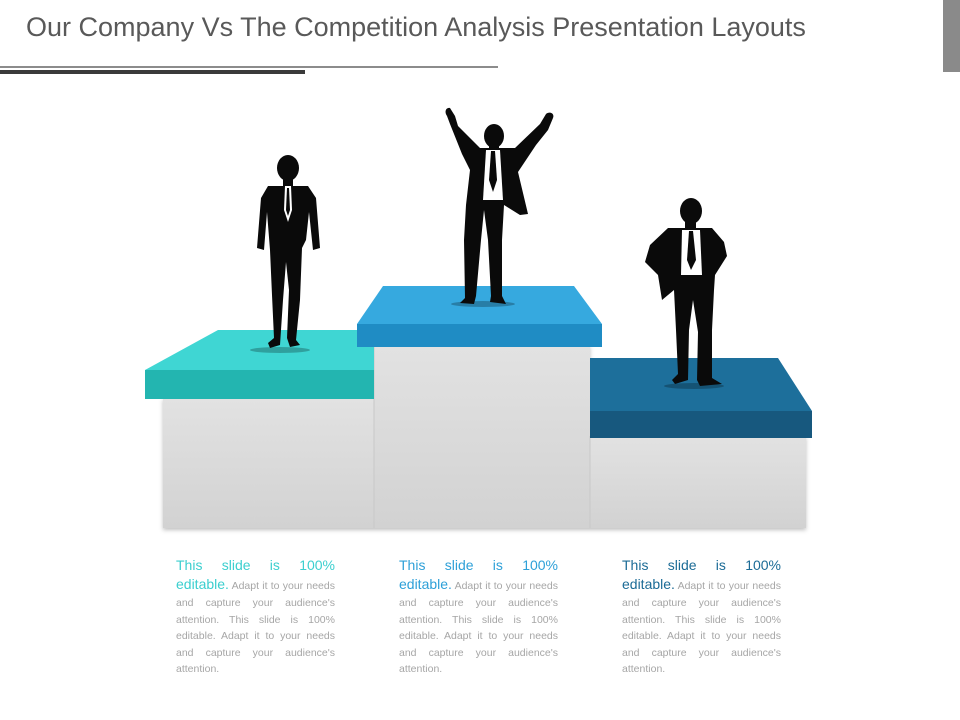 Image resolution: width=960 pixels, height=720 pixels. Describe the element at coordinates (259, 364) in the screenshot. I see `podium-top-left` at that location.